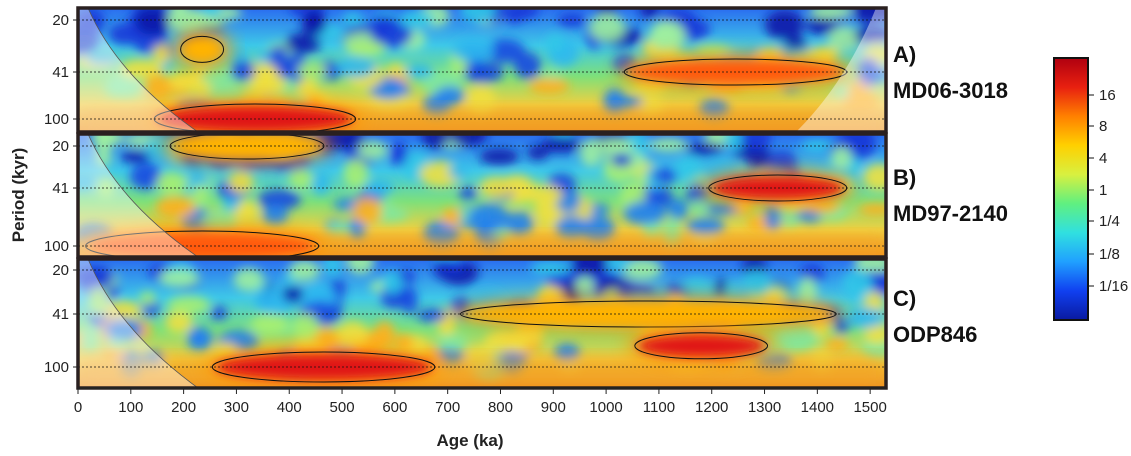 The height and width of the screenshot is (456, 1131). What do you see at coordinates (904, 54) in the screenshot?
I see `panel-a-letter: A)` at bounding box center [904, 54].